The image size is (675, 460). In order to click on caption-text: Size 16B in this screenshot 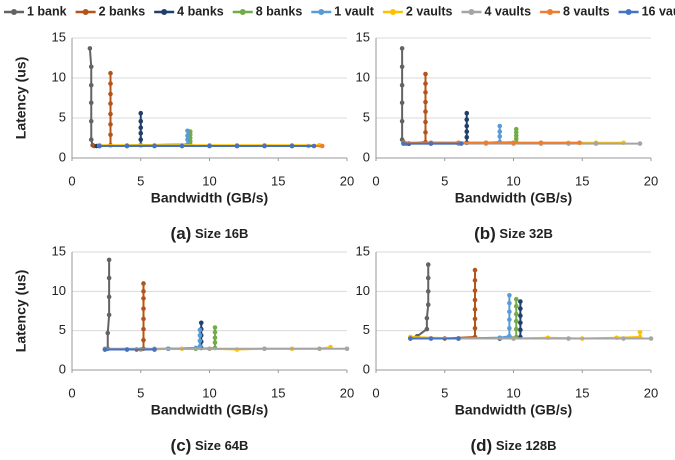, I will do `click(221, 233)`.